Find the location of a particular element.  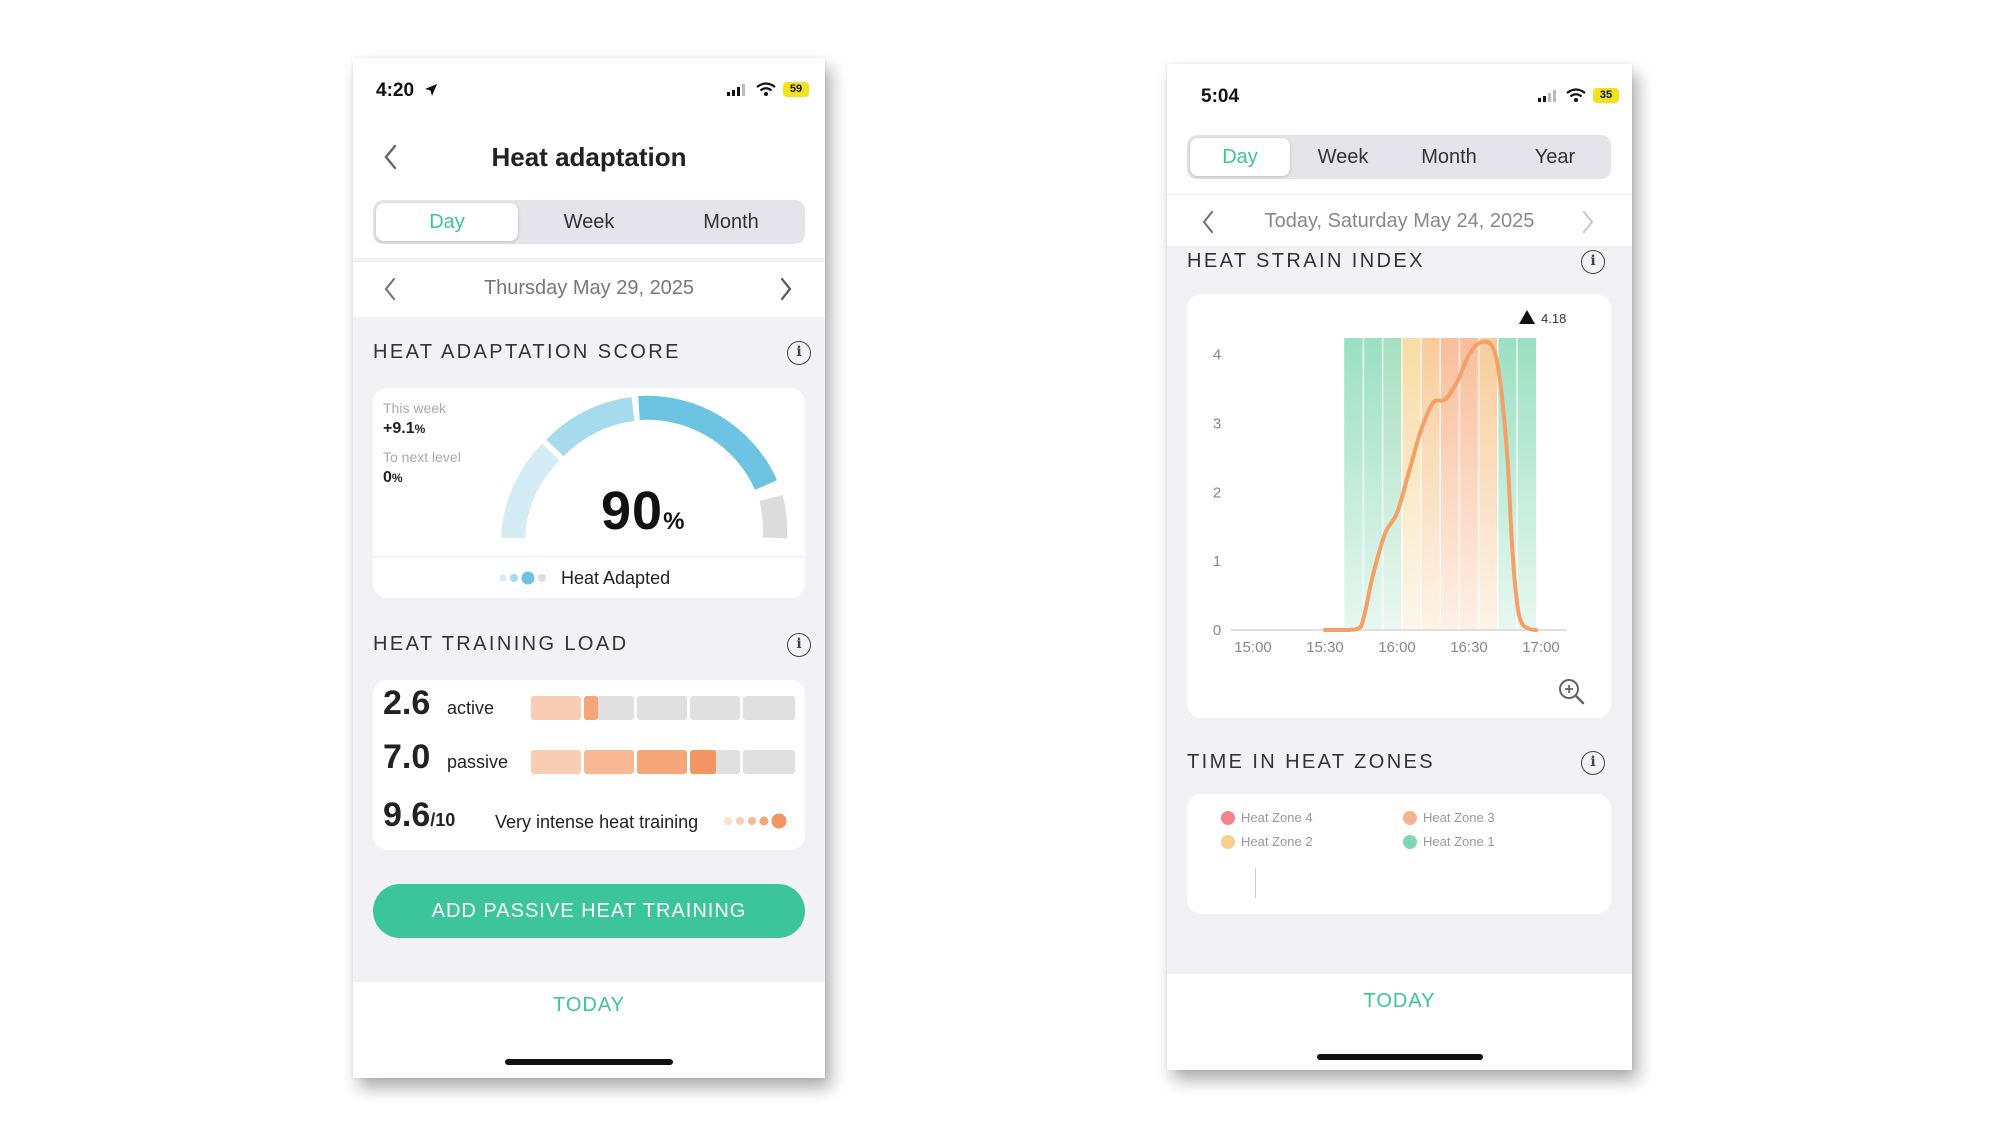

period-tabs: Day Week Month is located at coordinates (589, 222).